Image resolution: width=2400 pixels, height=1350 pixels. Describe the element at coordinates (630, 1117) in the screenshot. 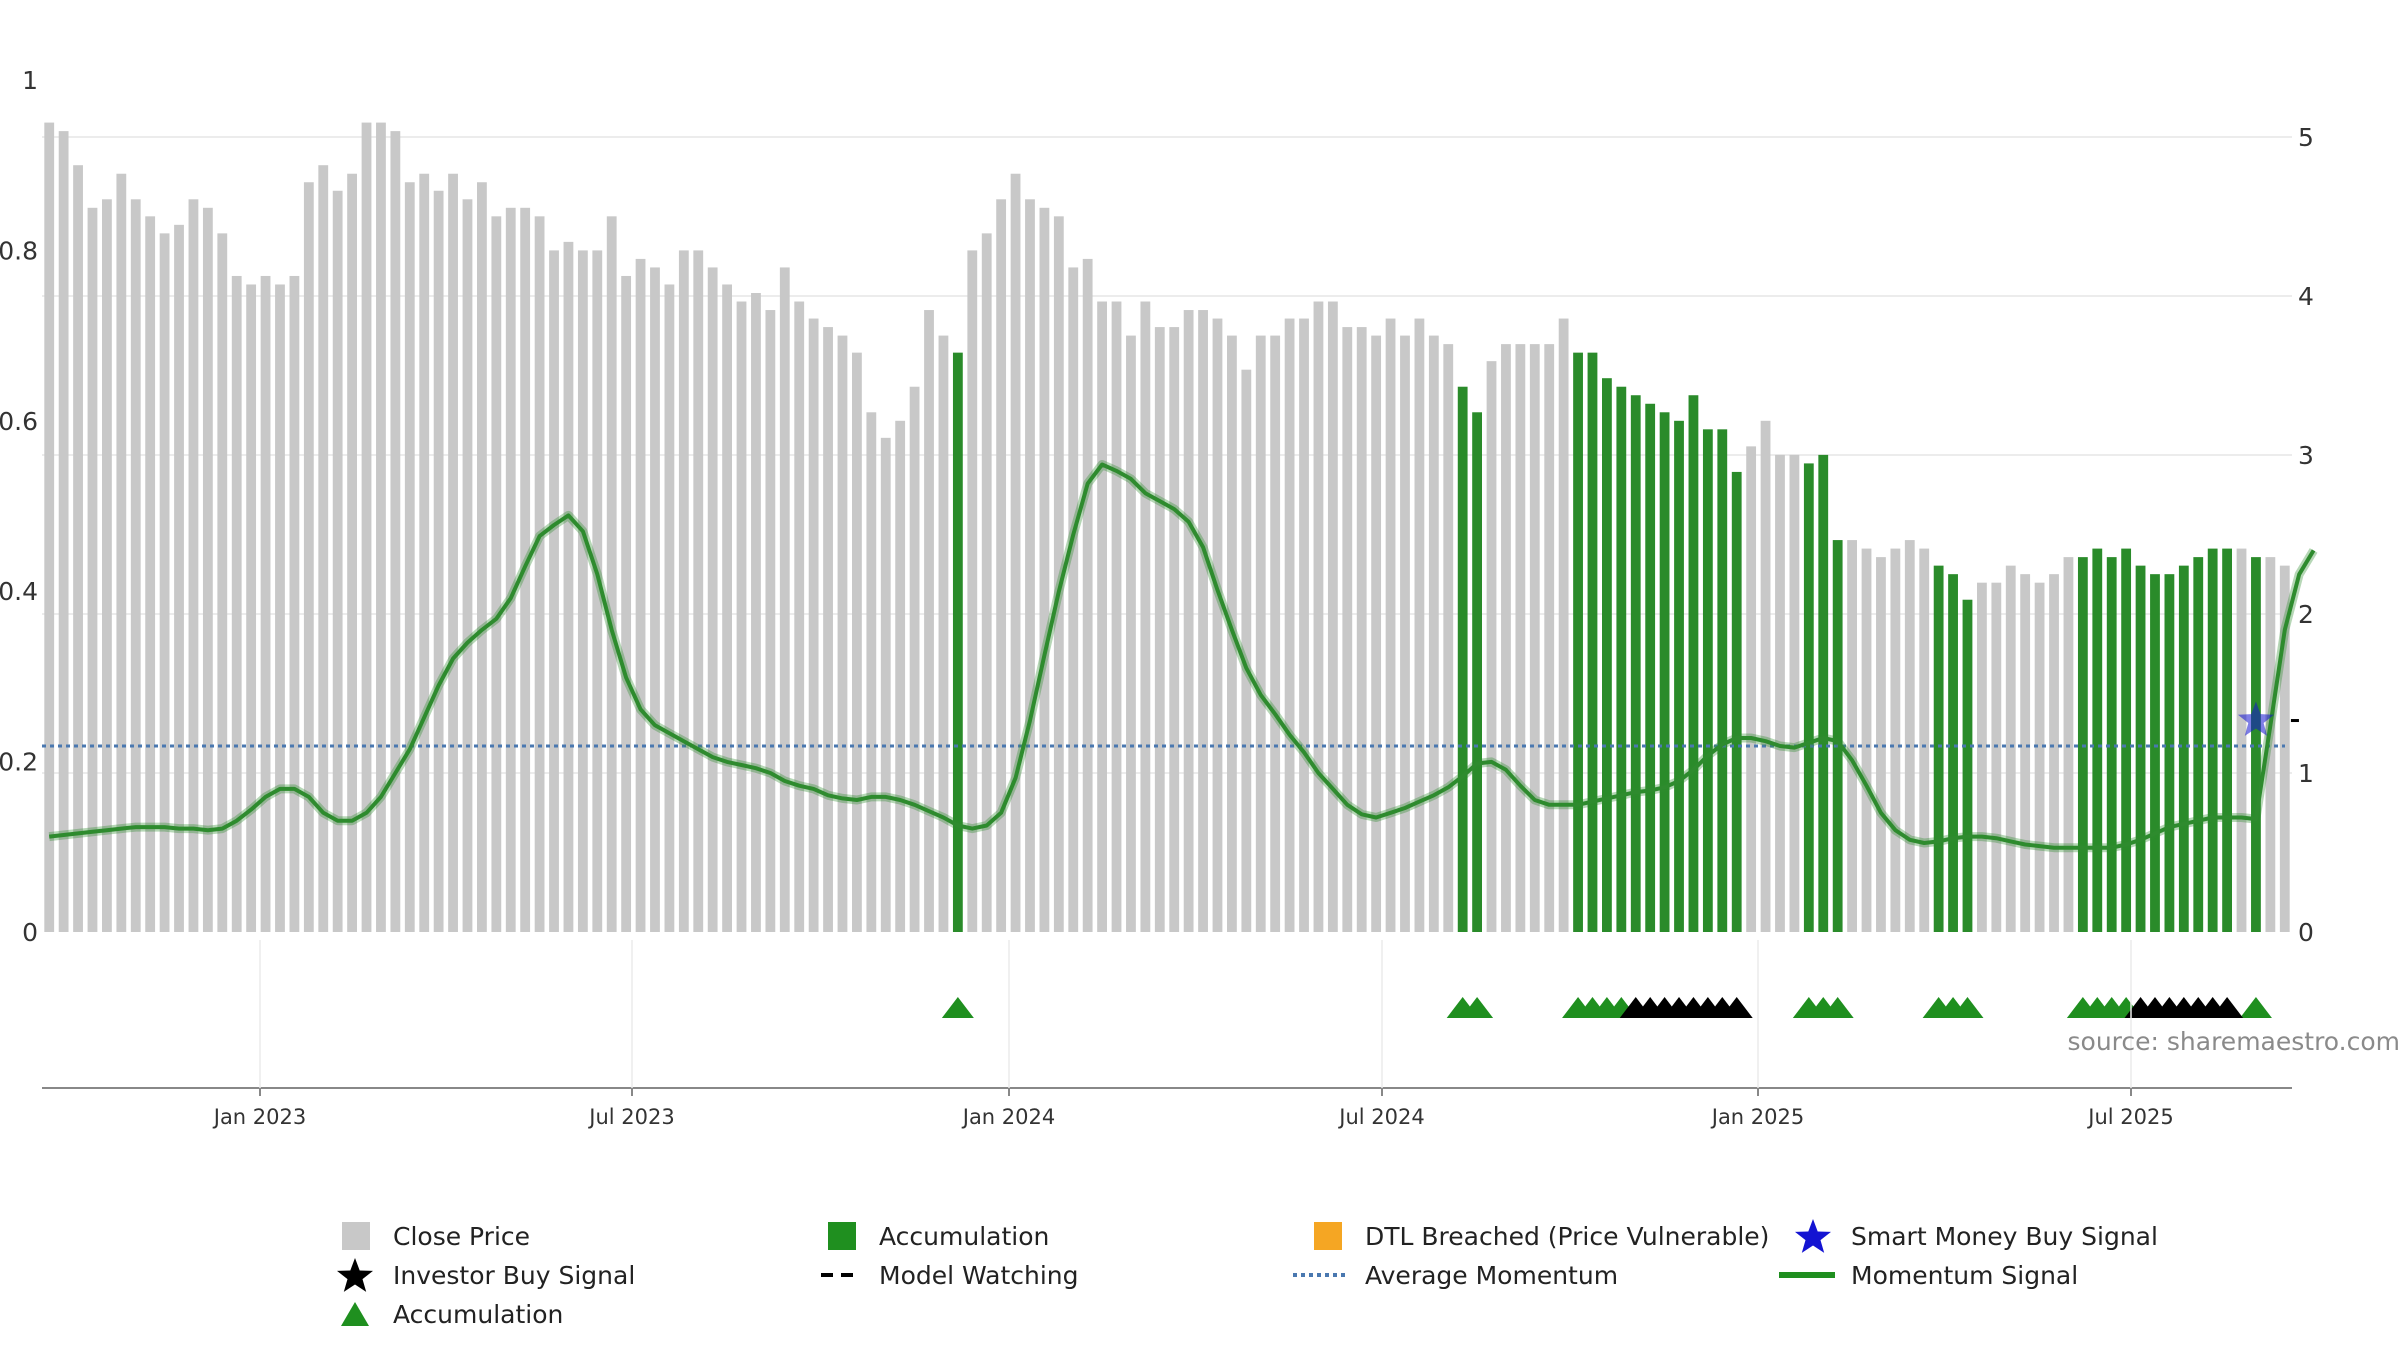

I see `x-tick-label: Jul 2023` at that location.